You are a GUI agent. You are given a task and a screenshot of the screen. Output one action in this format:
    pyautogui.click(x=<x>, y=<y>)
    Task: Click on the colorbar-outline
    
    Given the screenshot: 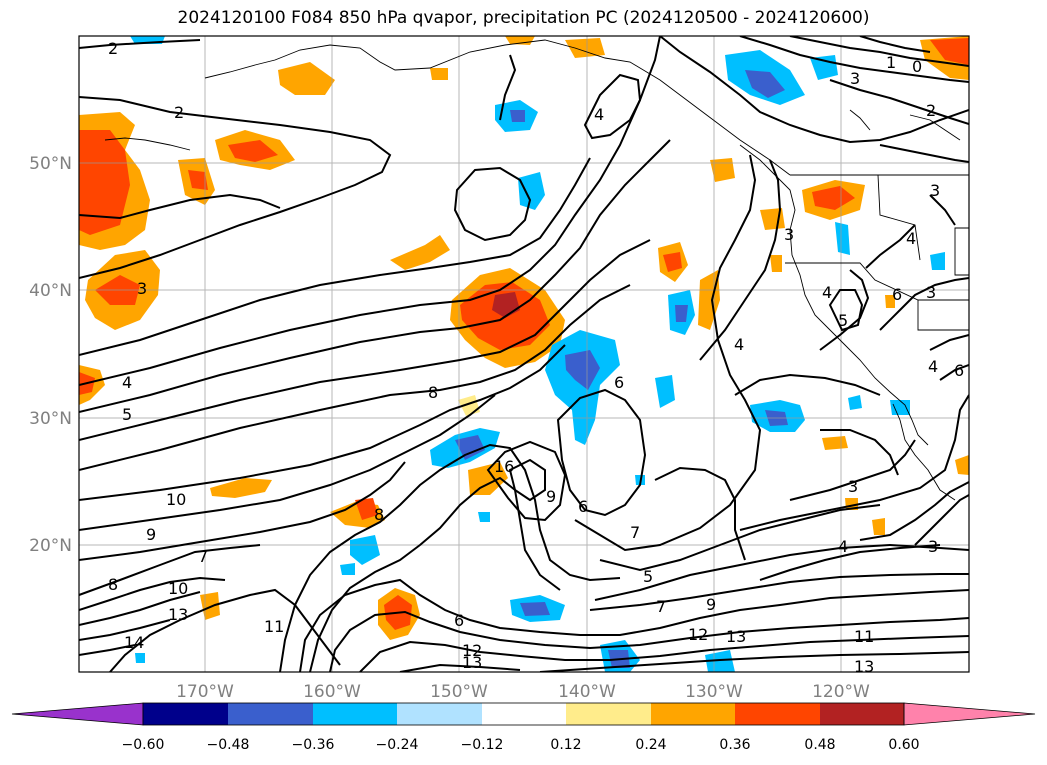 What is the action you would take?
    pyautogui.click(x=523, y=714)
    